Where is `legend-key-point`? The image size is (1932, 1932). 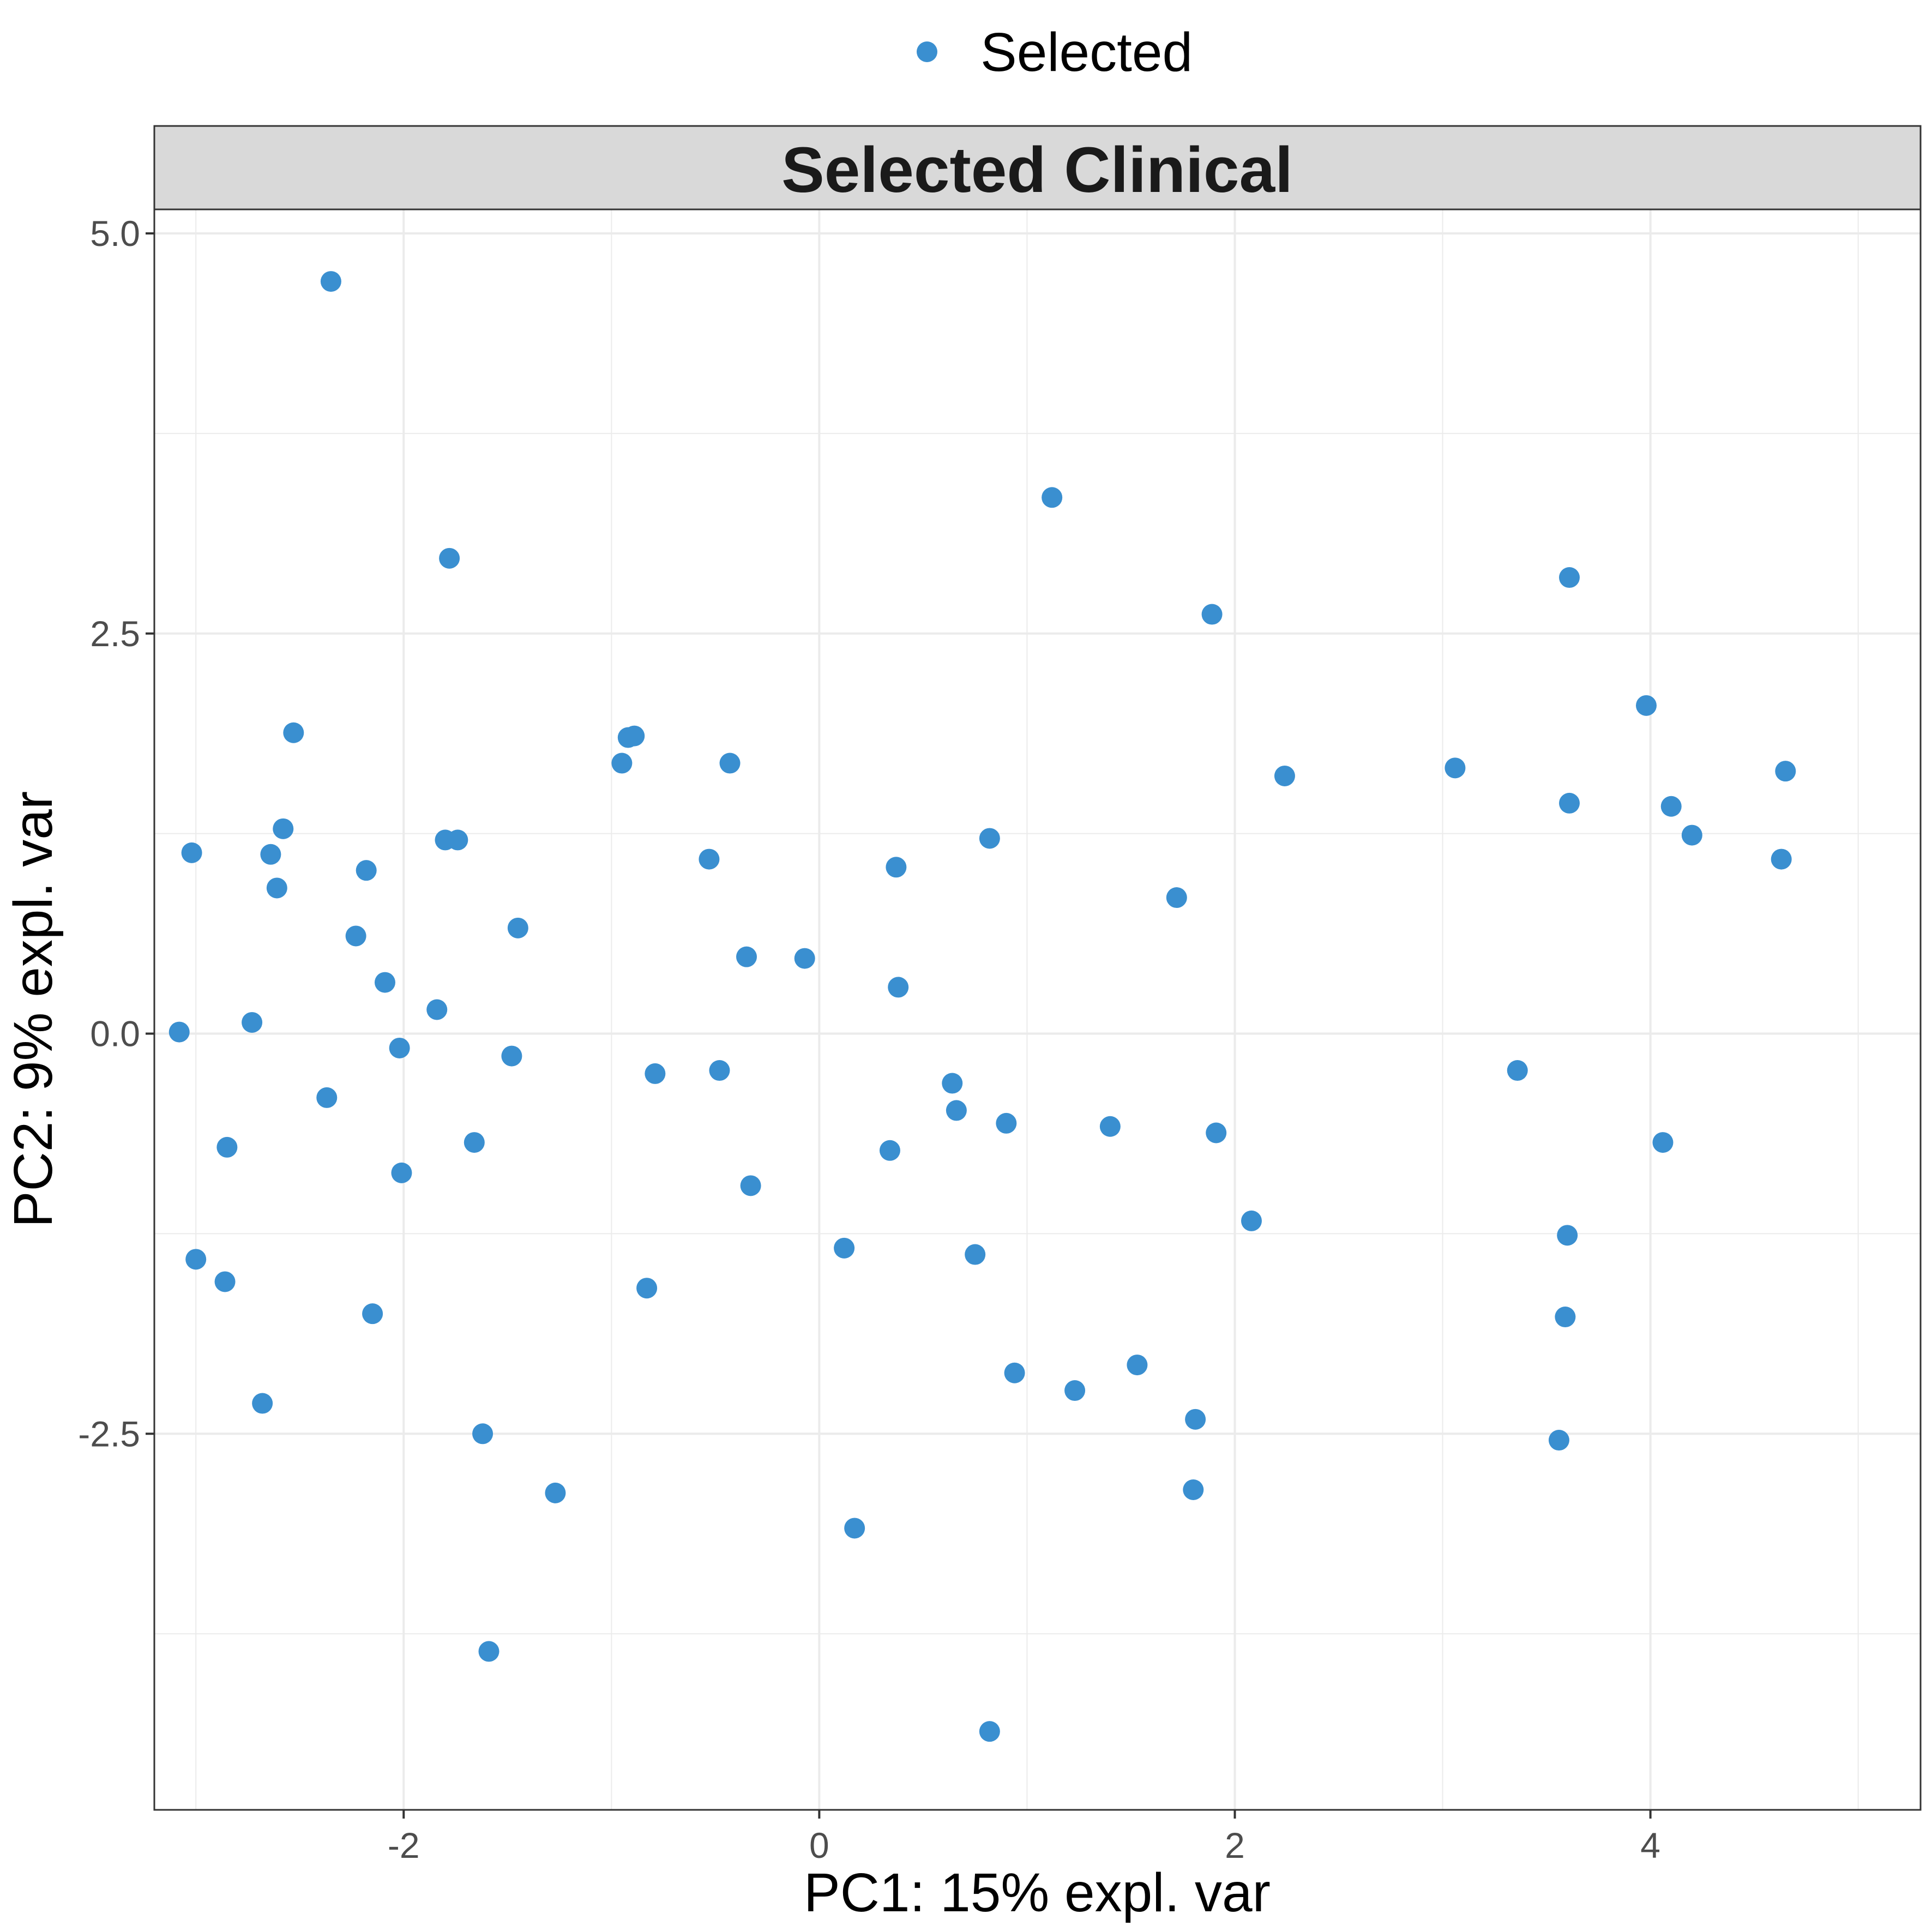 legend-key-point is located at coordinates (927, 51).